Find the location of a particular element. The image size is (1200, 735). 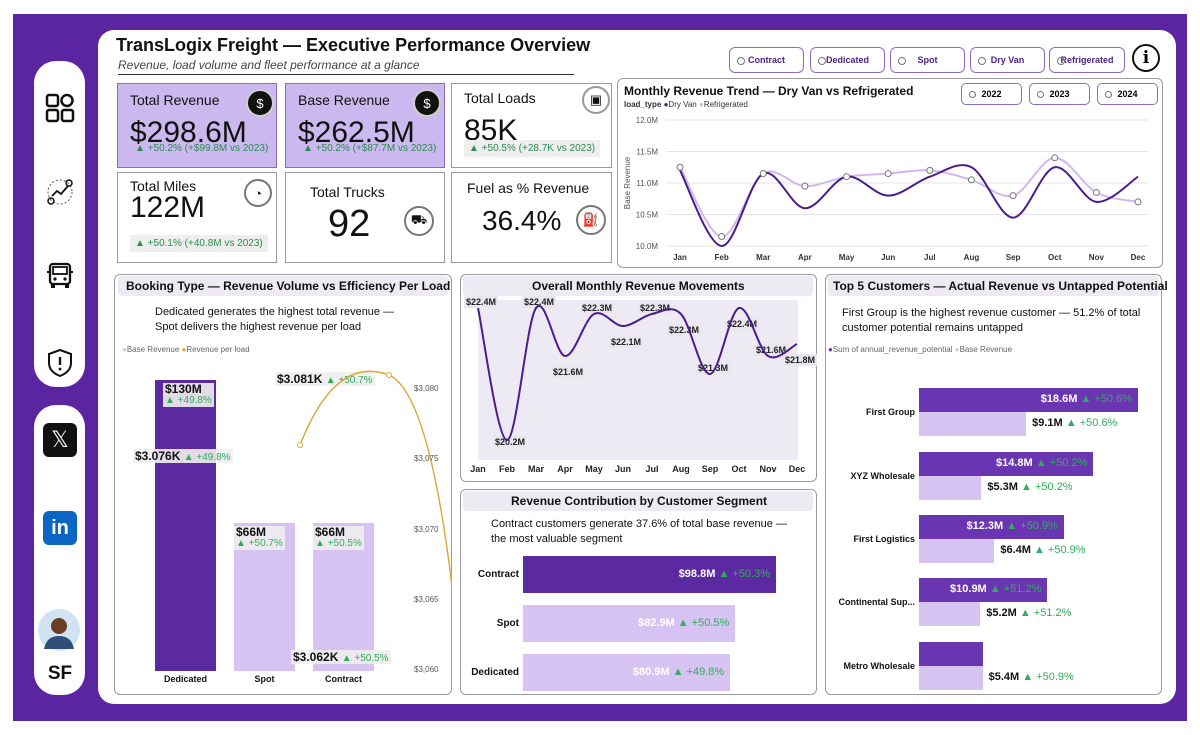

customer-value-label: $14.8M ▲ +50.2% is located at coordinates (1041, 463).